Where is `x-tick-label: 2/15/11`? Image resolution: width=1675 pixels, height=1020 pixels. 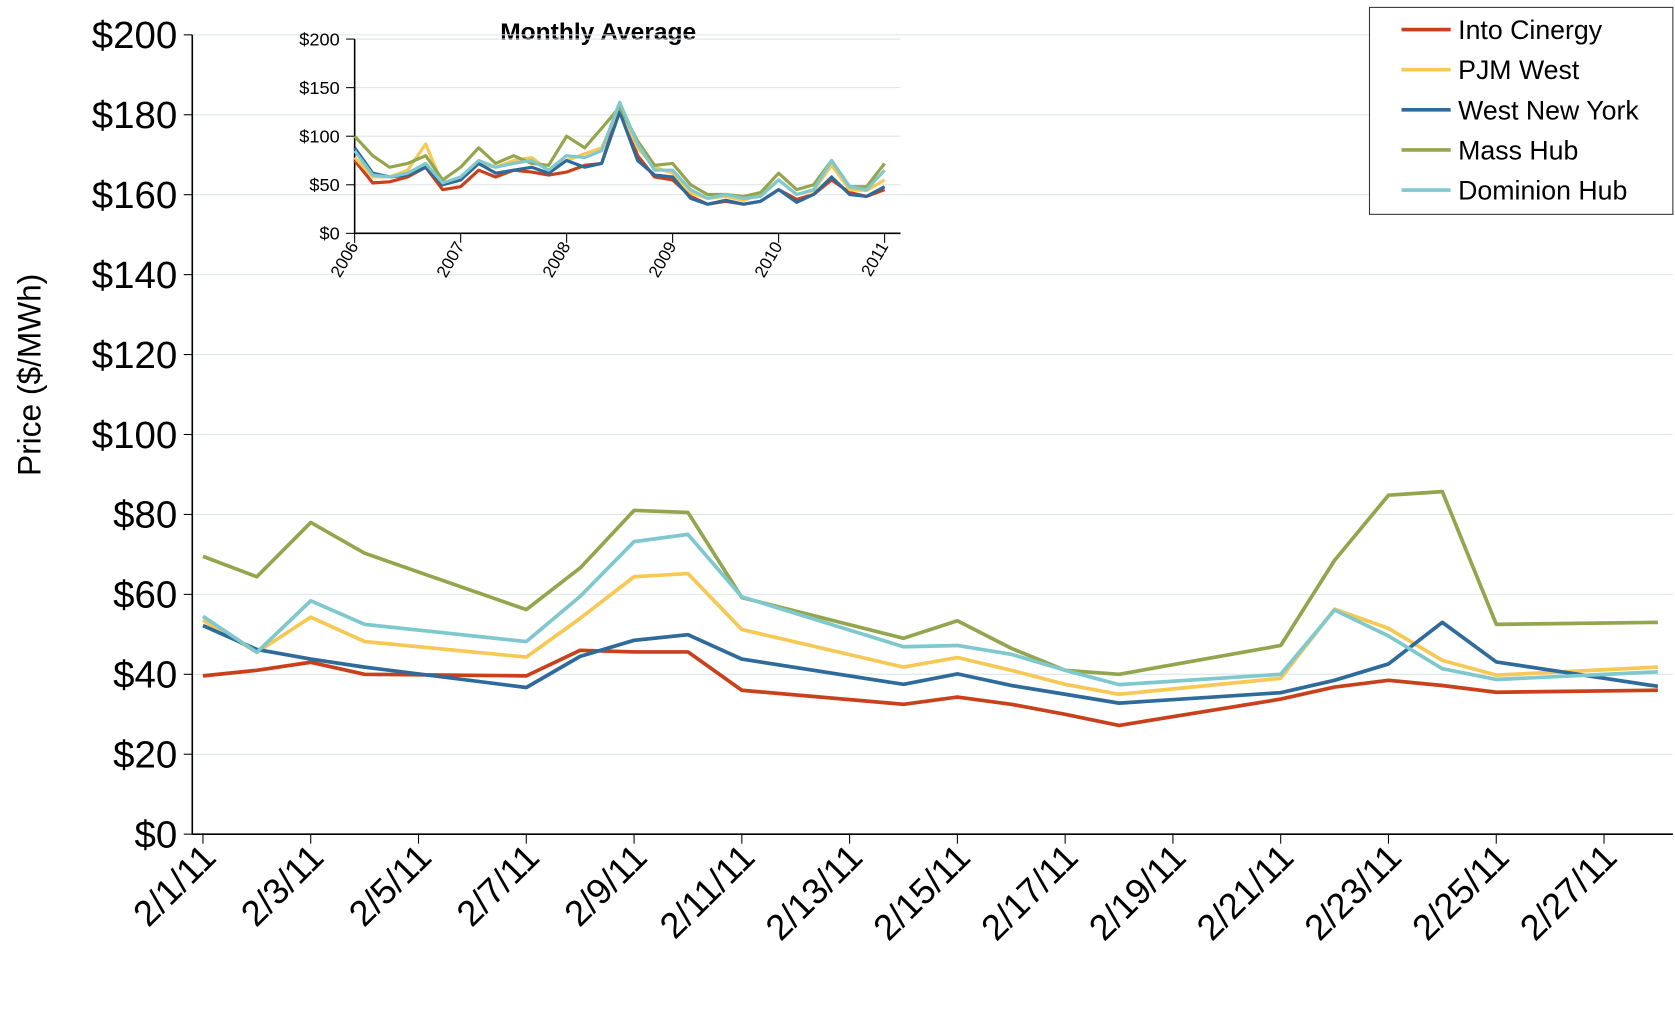 x-tick-label: 2/15/11 is located at coordinates (921, 892).